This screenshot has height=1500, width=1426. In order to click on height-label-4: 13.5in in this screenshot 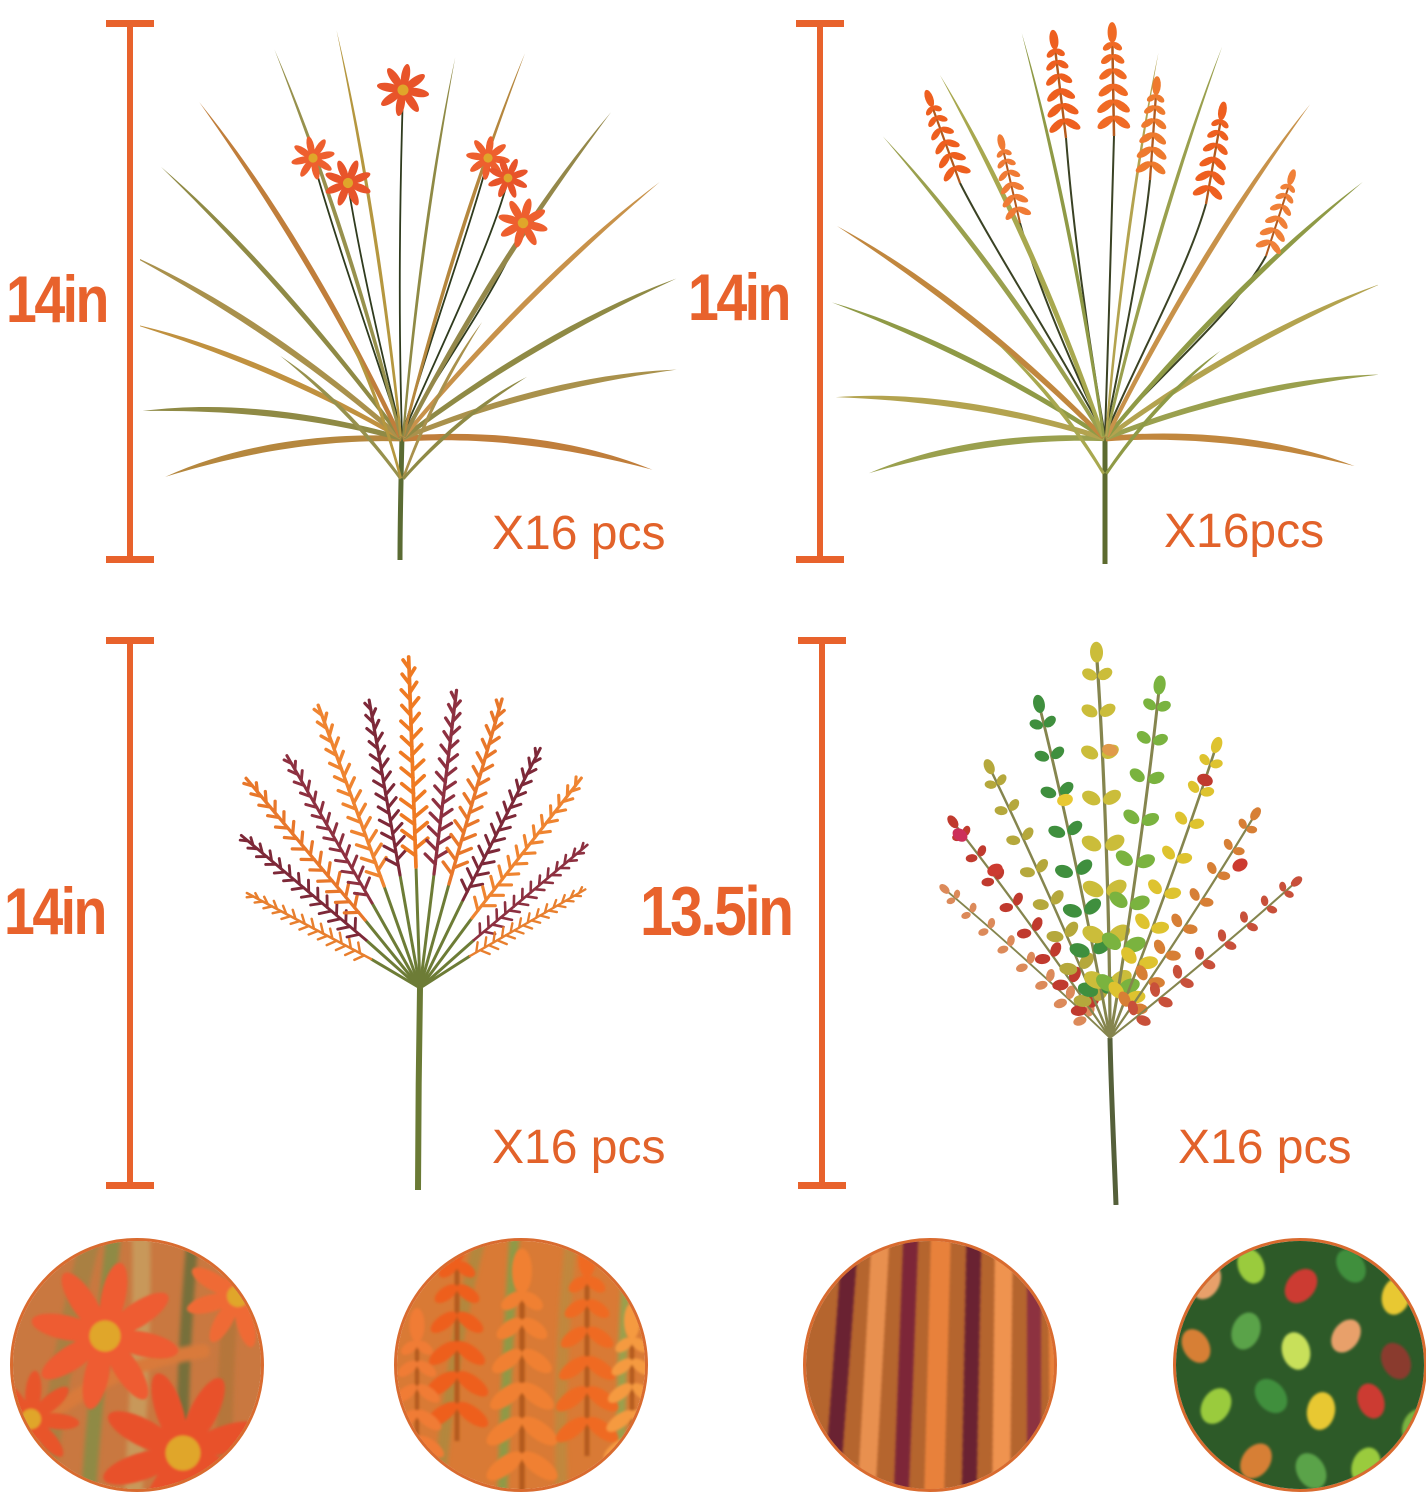, I will do `click(717, 911)`.